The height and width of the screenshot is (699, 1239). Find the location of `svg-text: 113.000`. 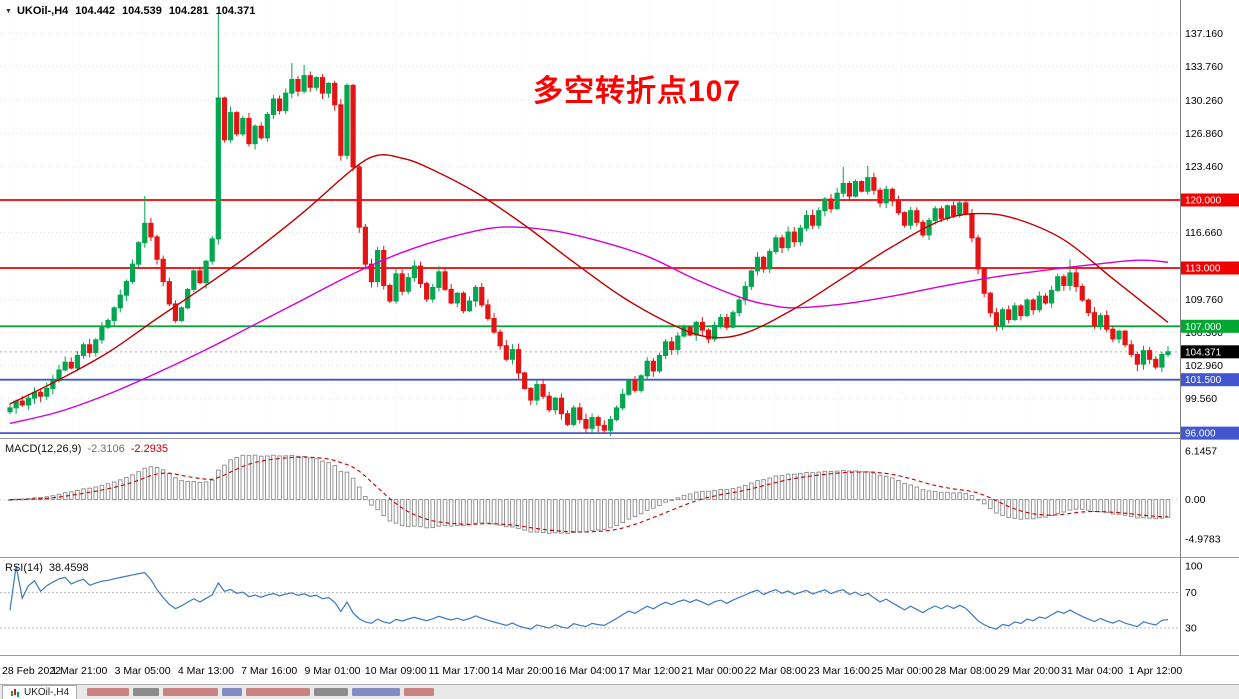

svg-text: 113.000 is located at coordinates (1203, 268).